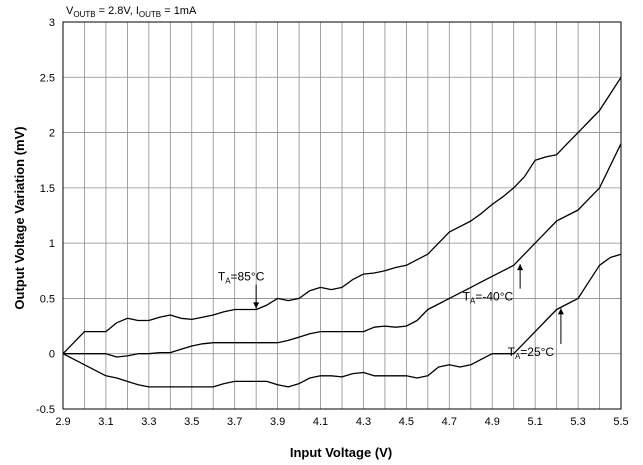 This screenshot has width=643, height=465. I want to click on x-tick-label: 3.7, so click(234, 422).